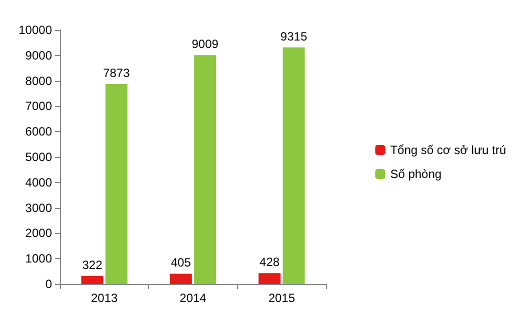  What do you see at coordinates (38, 207) in the screenshot?
I see `y-tick-label: 3000` at bounding box center [38, 207].